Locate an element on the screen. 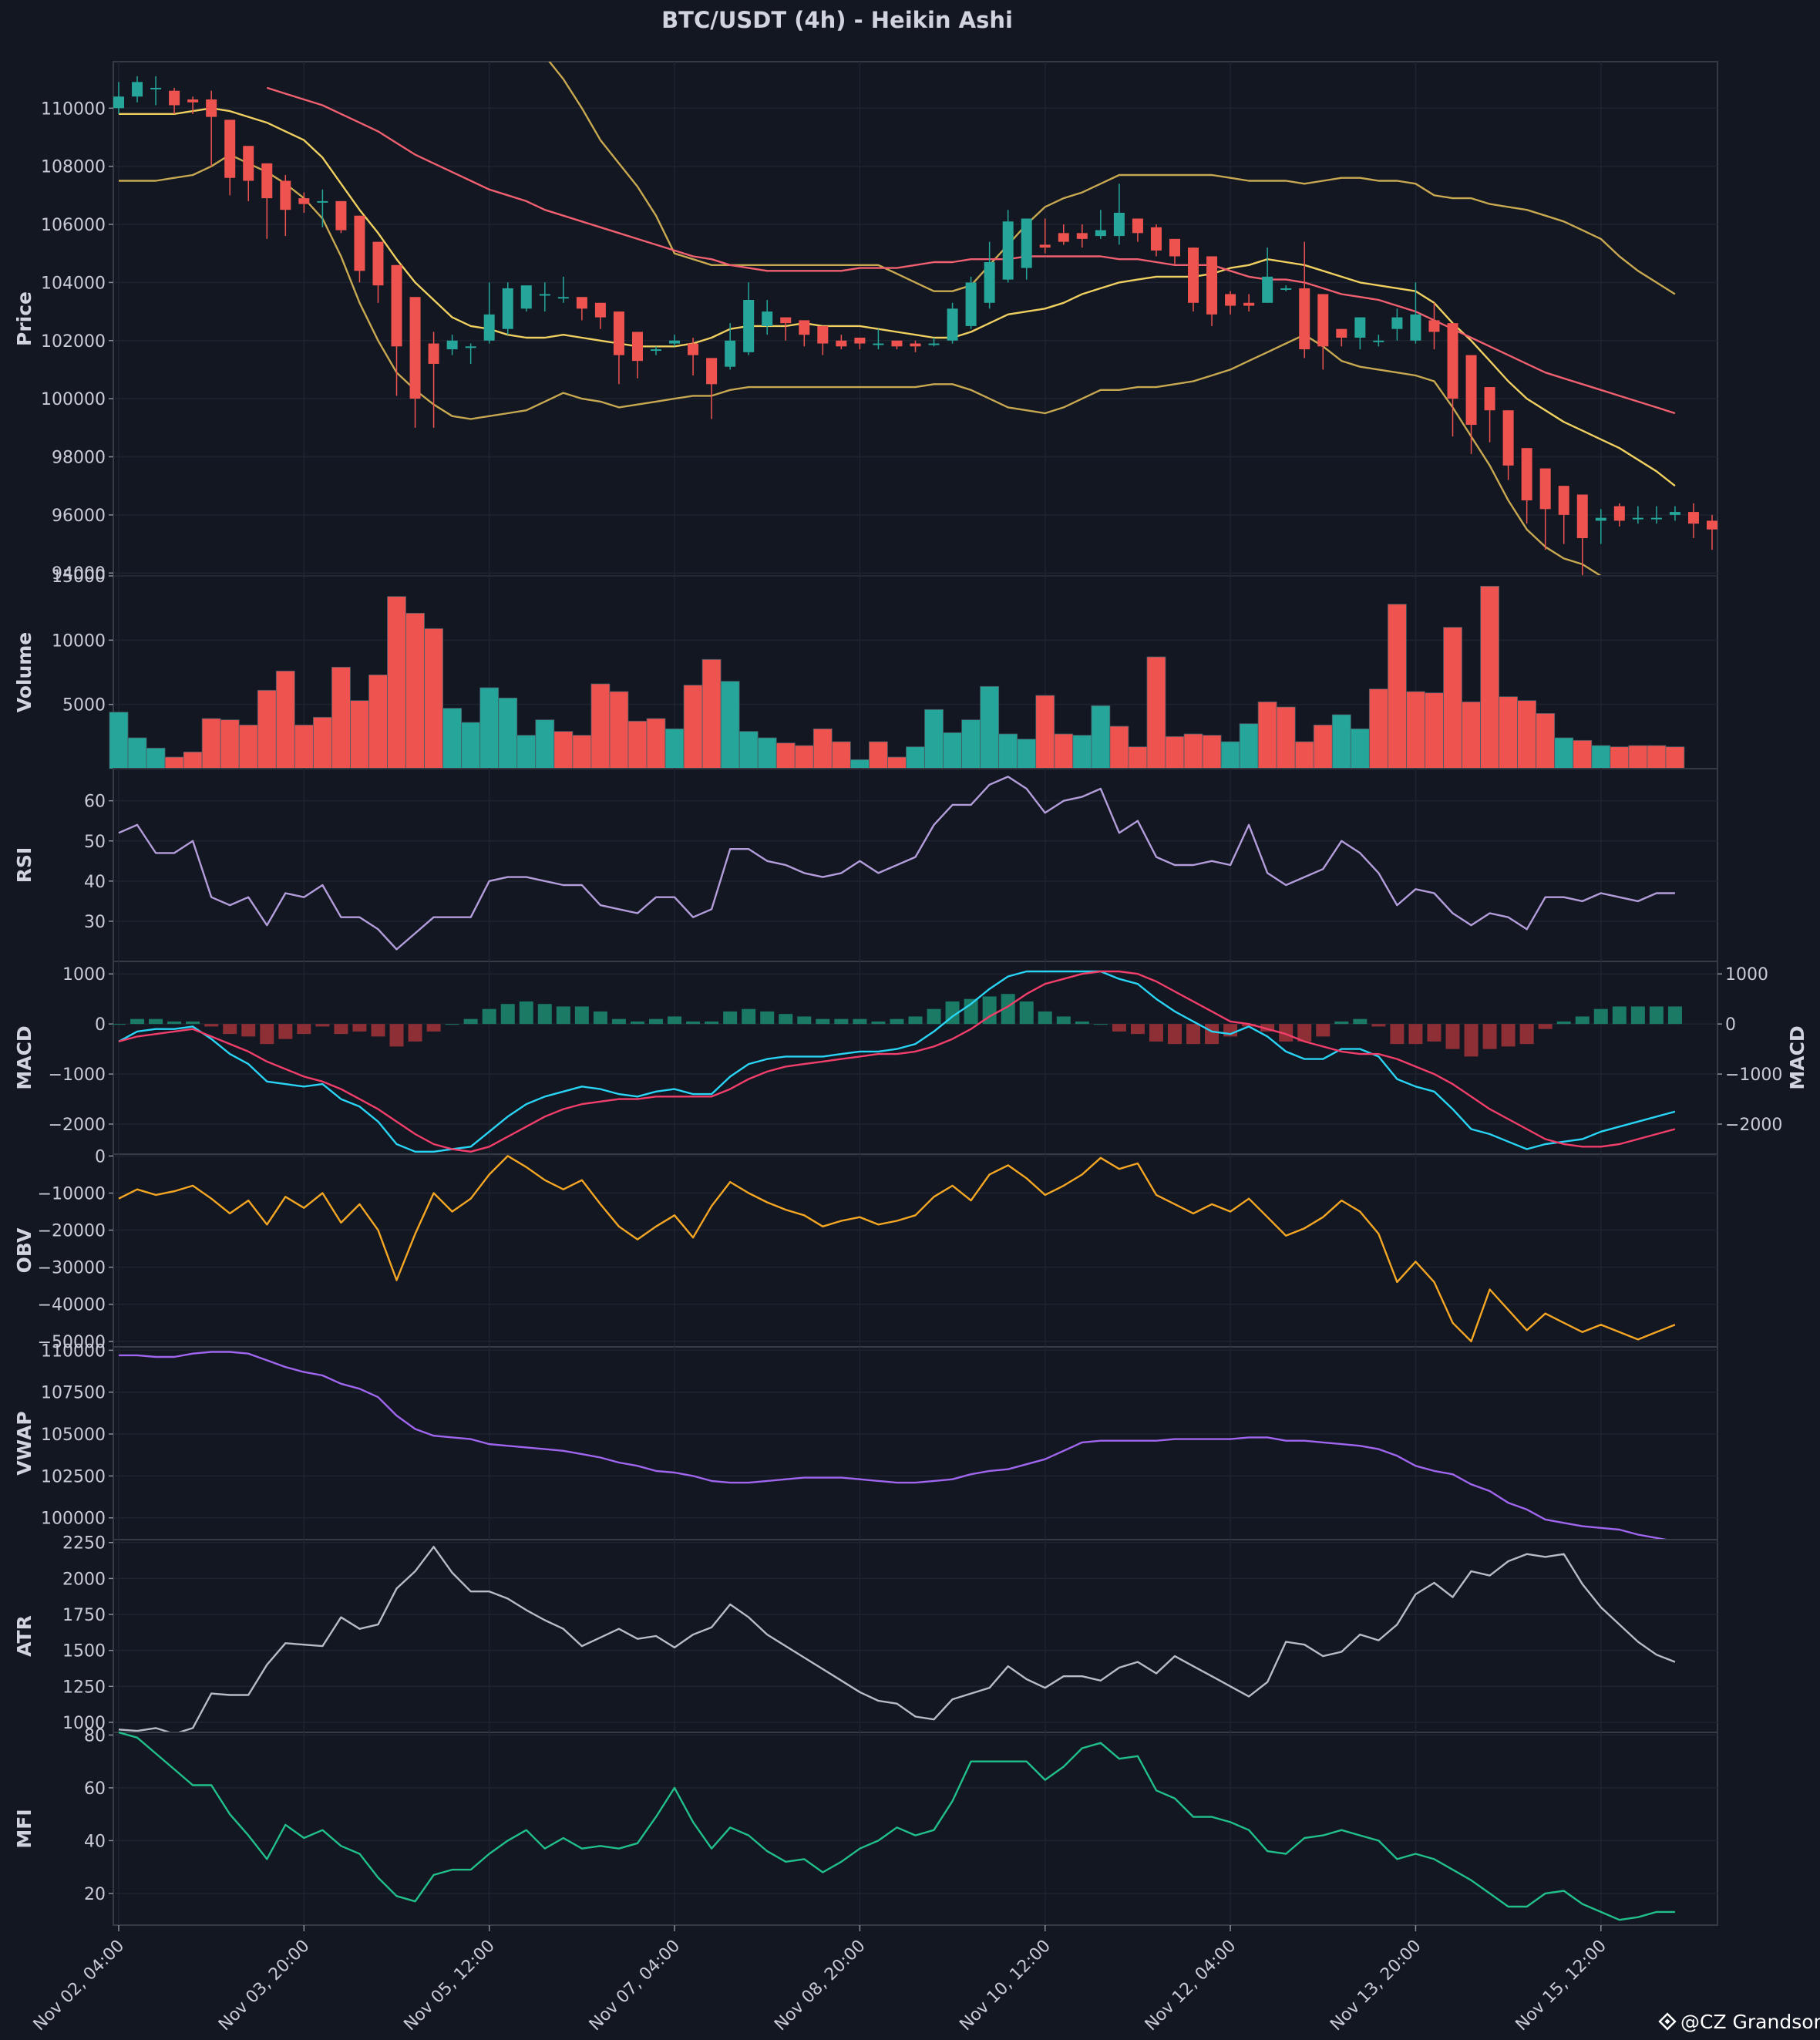 The image size is (1820, 2040). watermark: @CZ Grandson is located at coordinates (1739, 2022).